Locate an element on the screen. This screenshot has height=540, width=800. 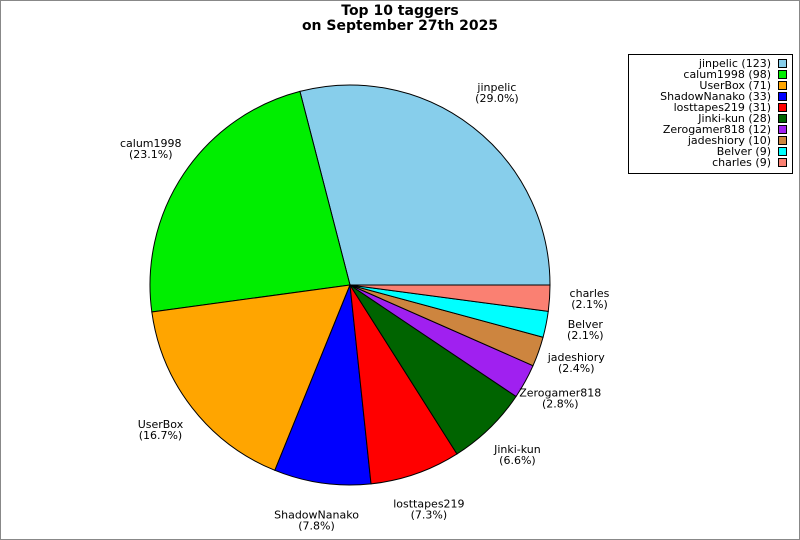
slice-percent: (29.0%) is located at coordinates (497, 98).